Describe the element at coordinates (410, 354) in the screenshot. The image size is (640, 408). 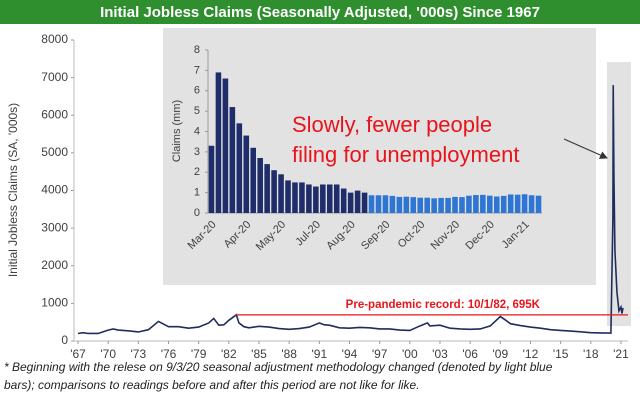
I see `x-tick-label: '00` at that location.